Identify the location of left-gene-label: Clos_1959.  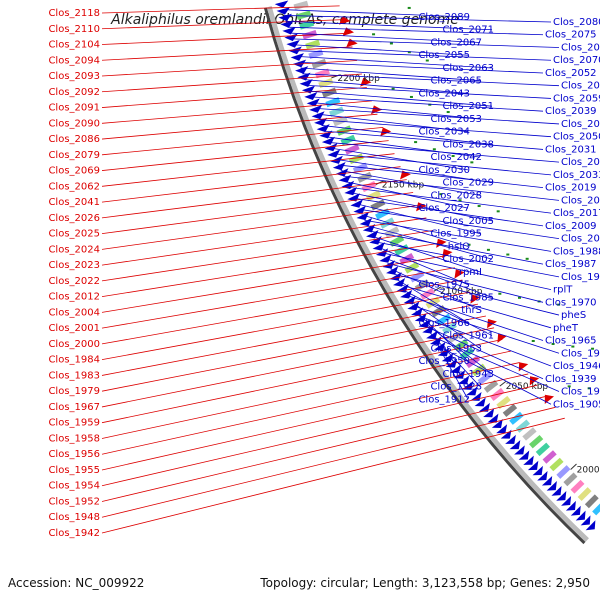
(74, 423).